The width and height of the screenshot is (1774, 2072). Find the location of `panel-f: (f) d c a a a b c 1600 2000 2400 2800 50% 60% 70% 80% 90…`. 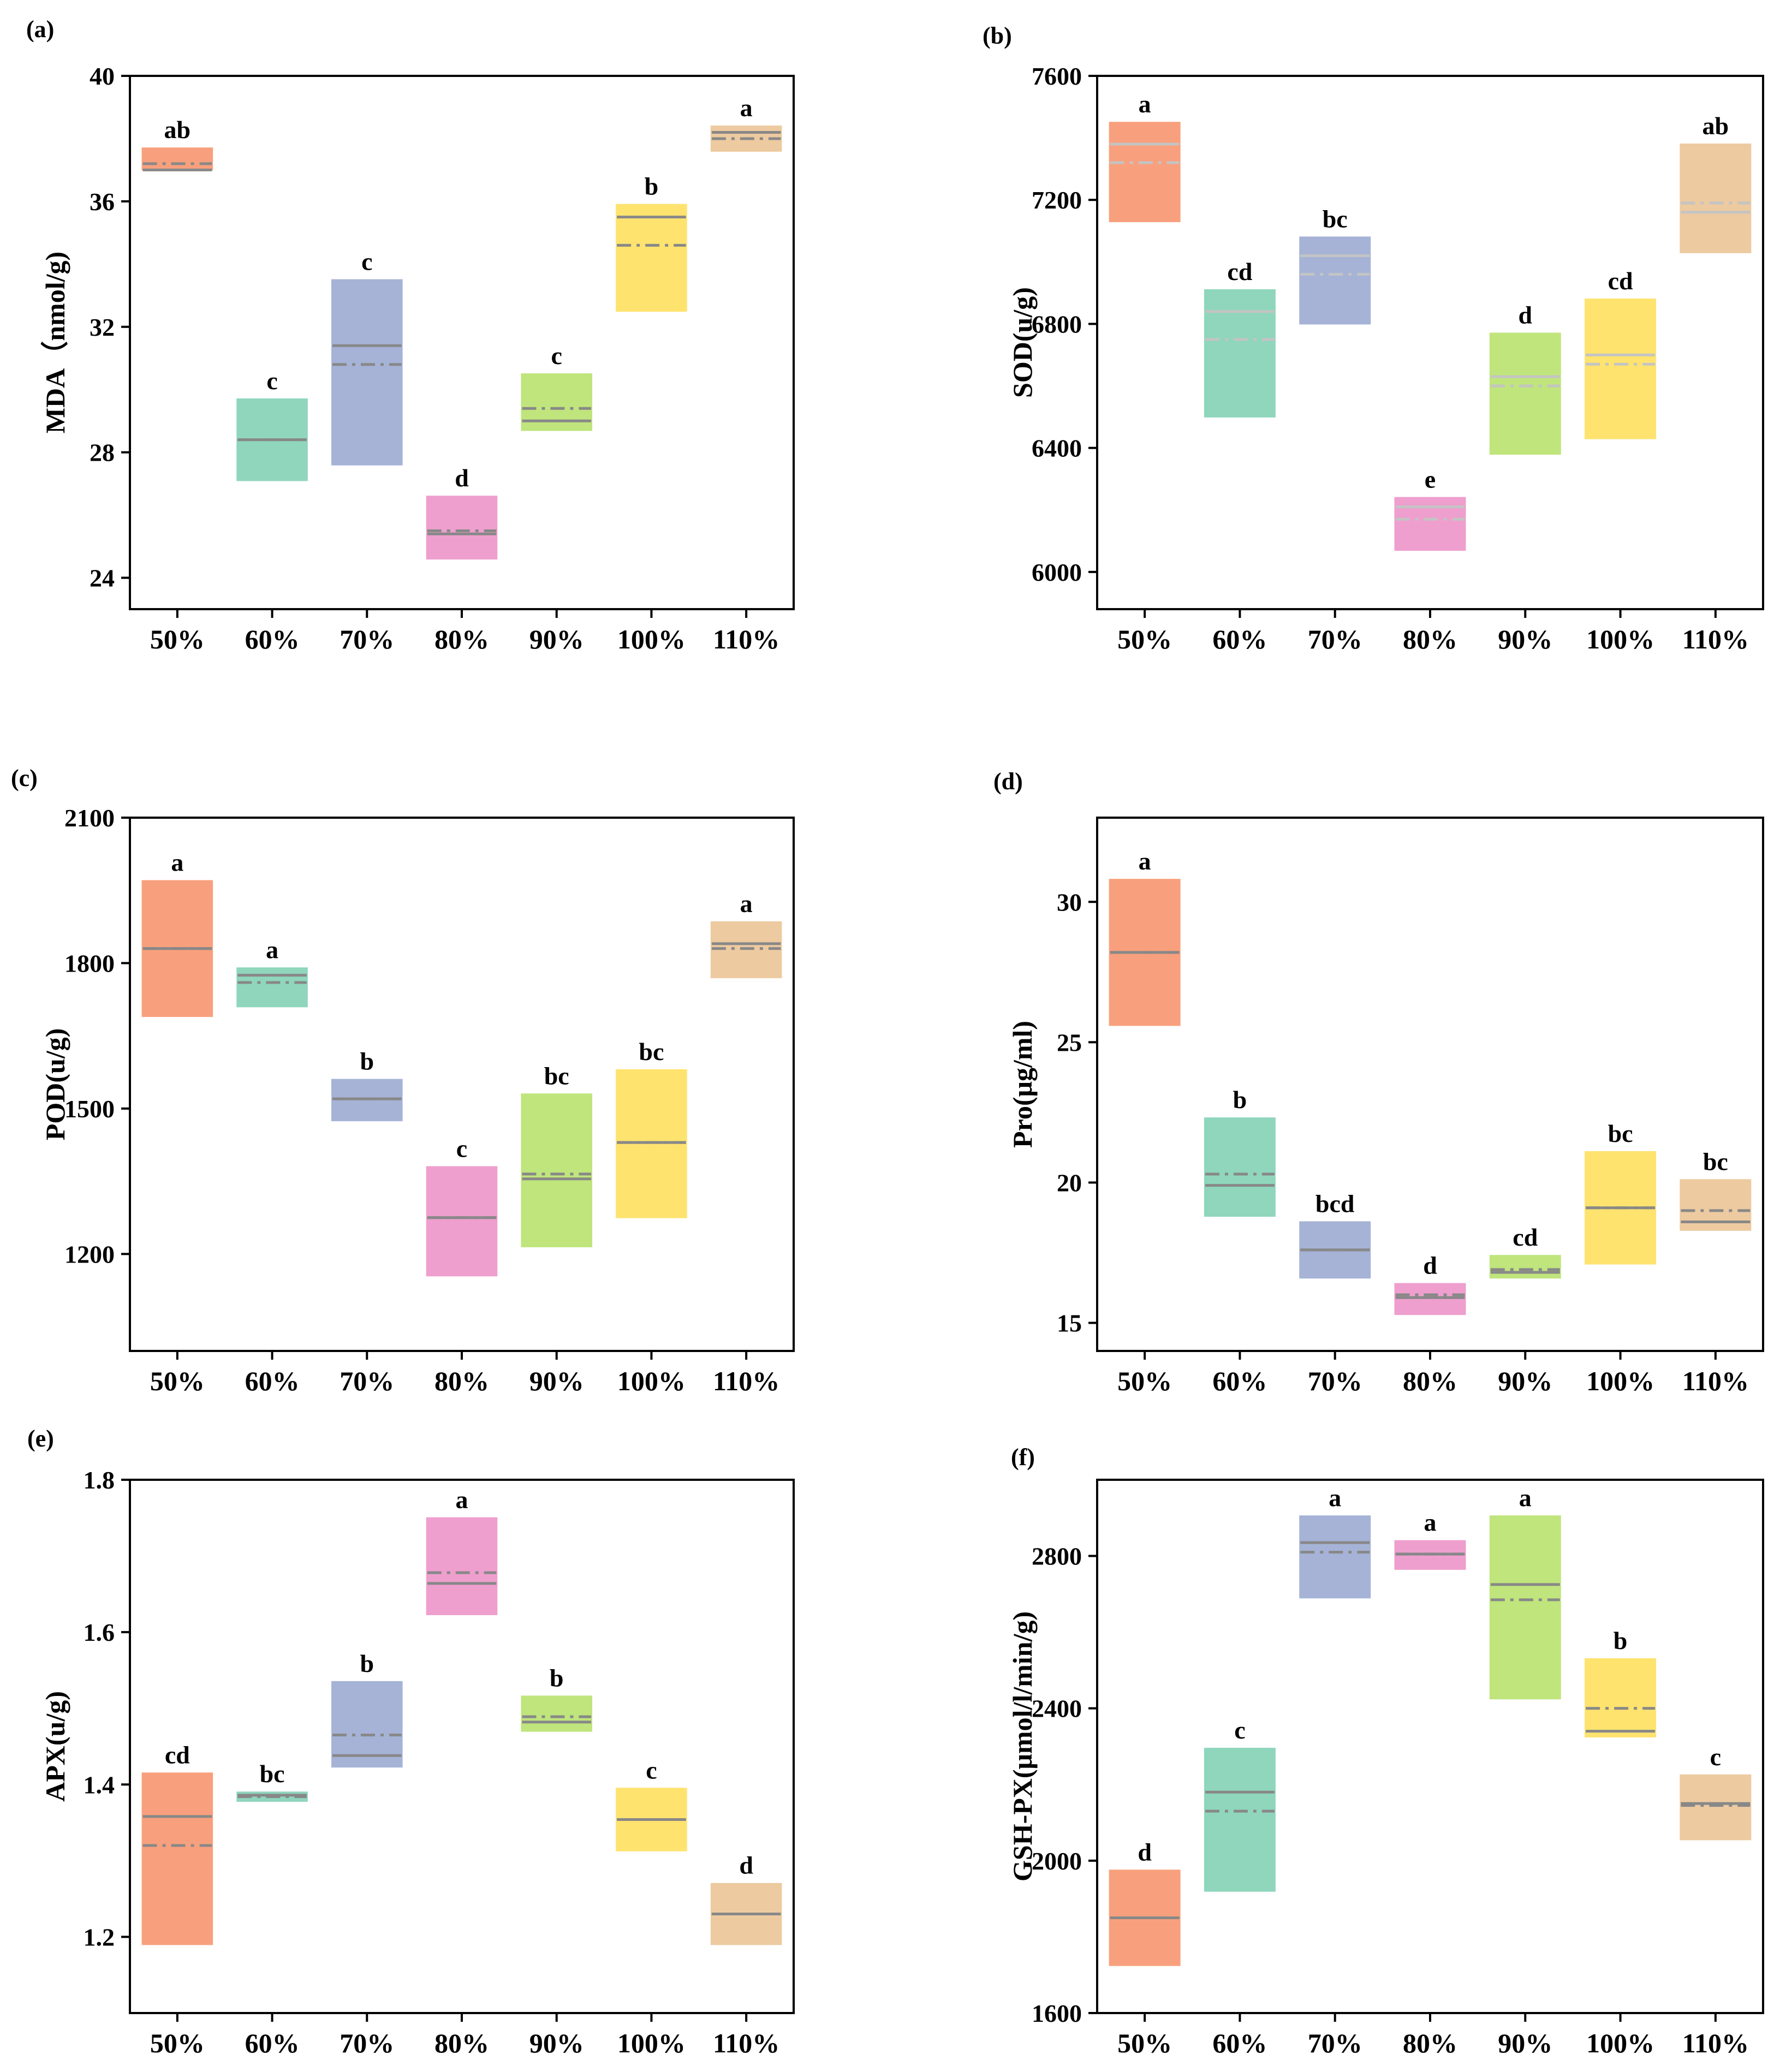

panel-f: (f) d c a a a b c 1600 2000 2400 2800 50% 60% 70% 80% 90… is located at coordinates (1385, 1751).